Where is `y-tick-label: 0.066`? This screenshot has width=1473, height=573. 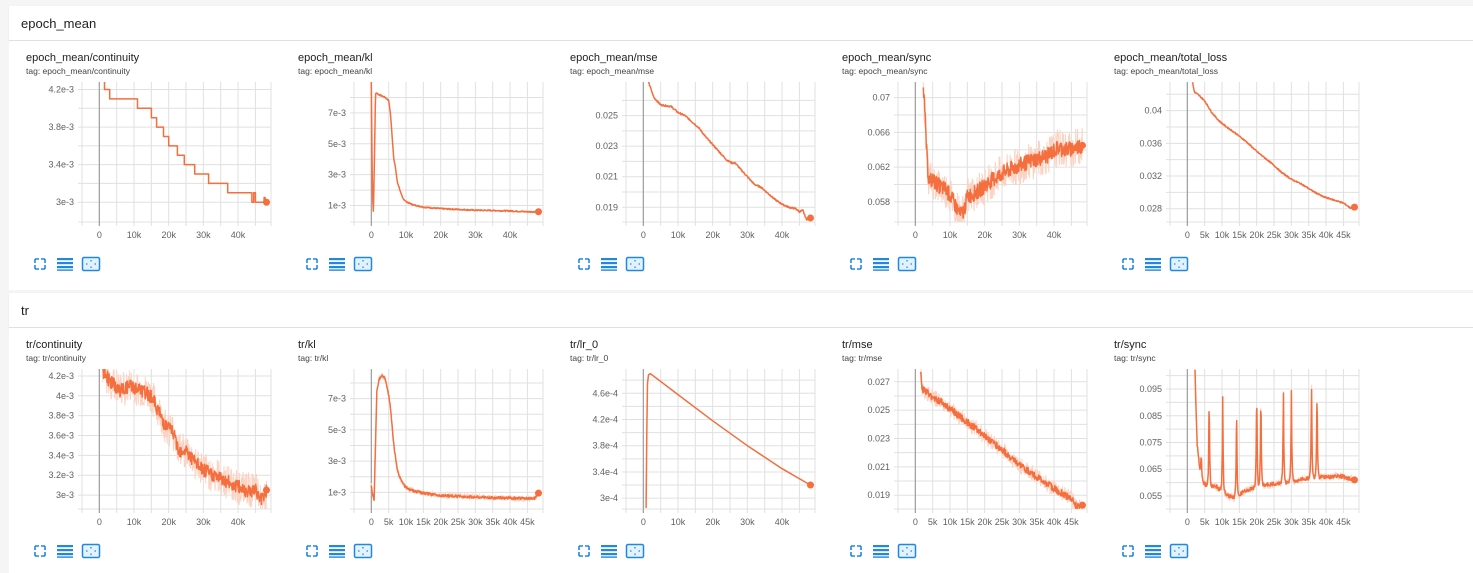
y-tick-label: 0.066 is located at coordinates (878, 132).